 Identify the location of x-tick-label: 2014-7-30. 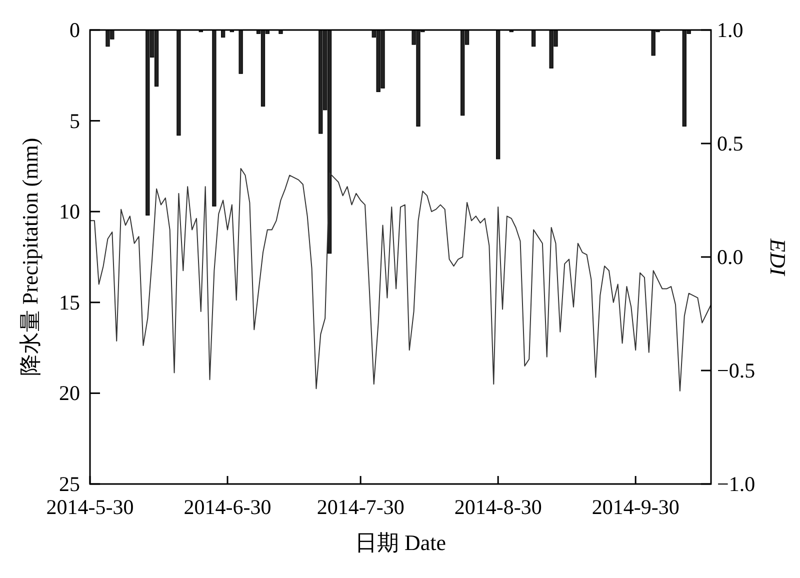
(360, 507).